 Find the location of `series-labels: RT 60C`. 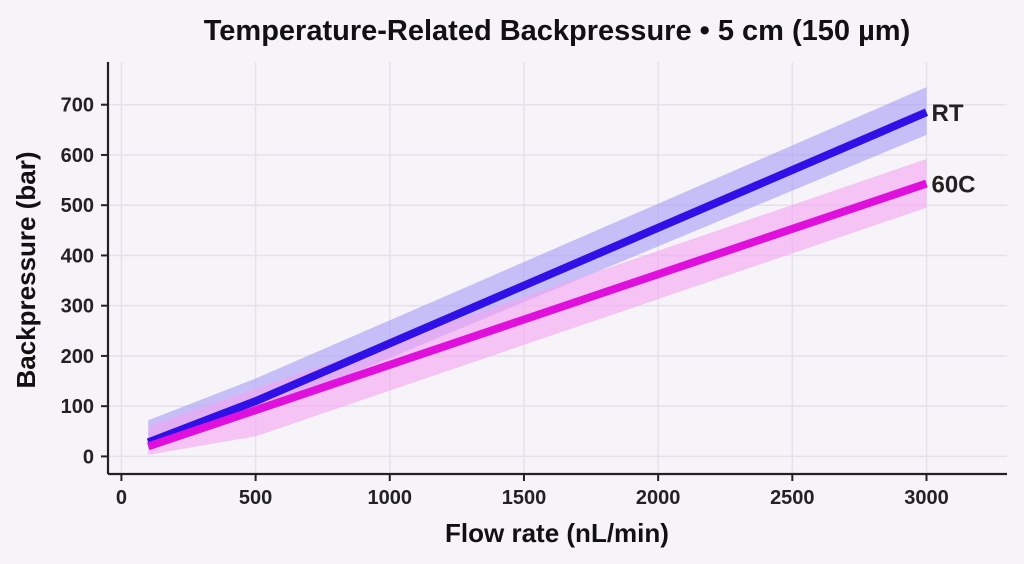

series-labels: RT 60C is located at coordinates (953, 149).